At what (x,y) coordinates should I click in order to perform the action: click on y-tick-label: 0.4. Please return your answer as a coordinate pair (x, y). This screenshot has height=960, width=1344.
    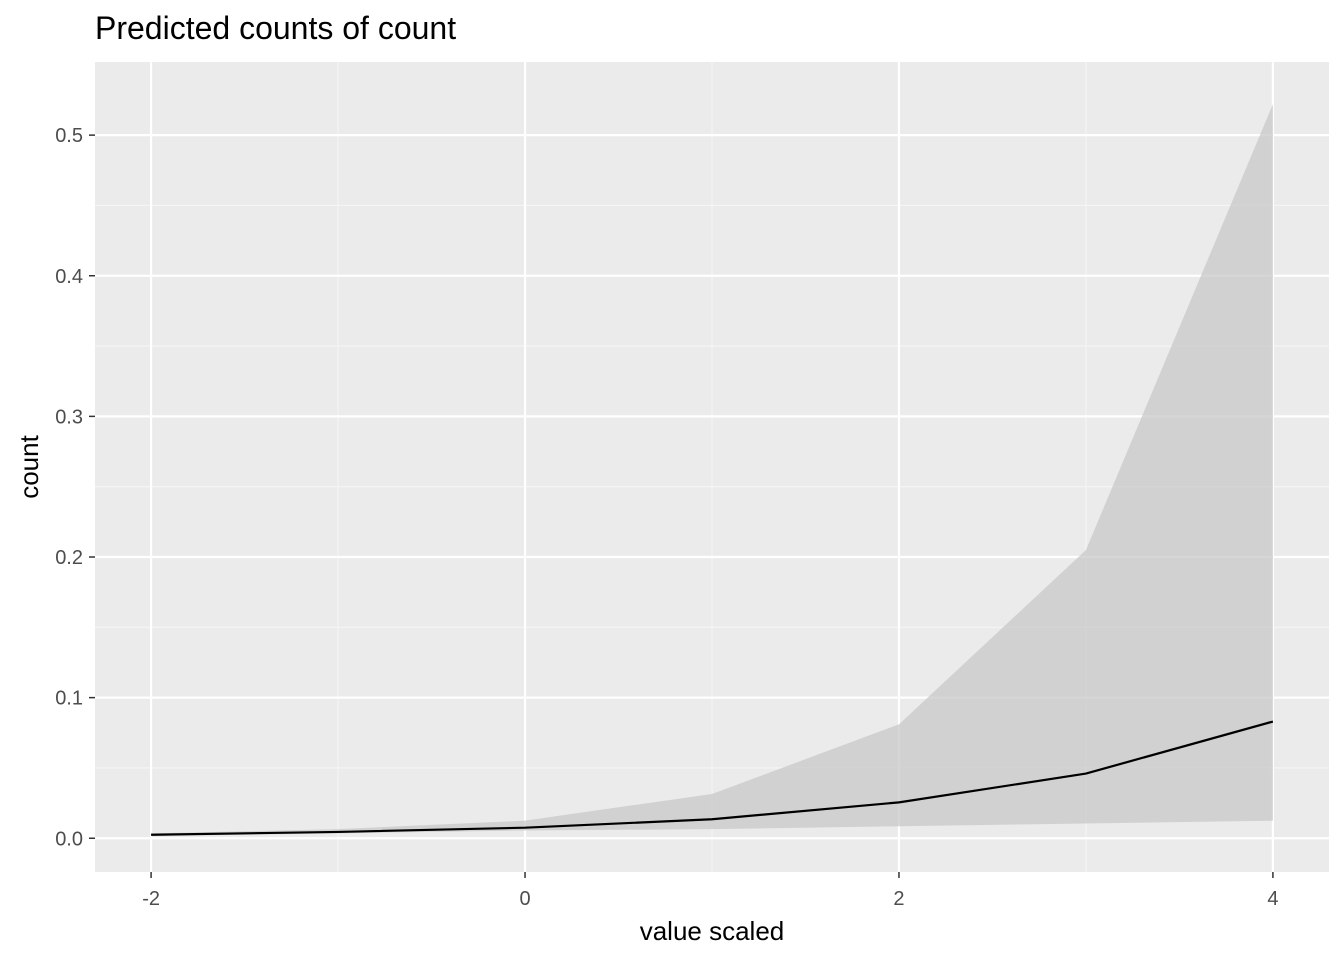
    Looking at the image, I should click on (69, 277).